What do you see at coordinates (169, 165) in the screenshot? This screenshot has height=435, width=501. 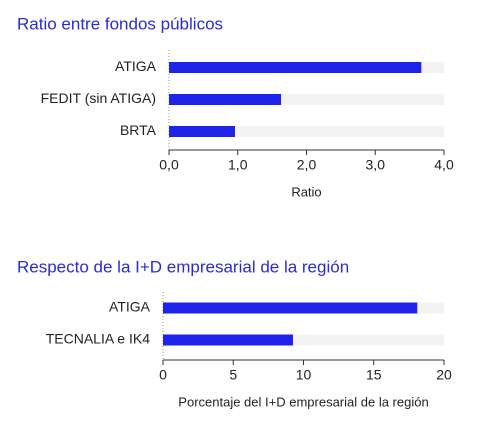 I see `x-tick-label: 0,0` at bounding box center [169, 165].